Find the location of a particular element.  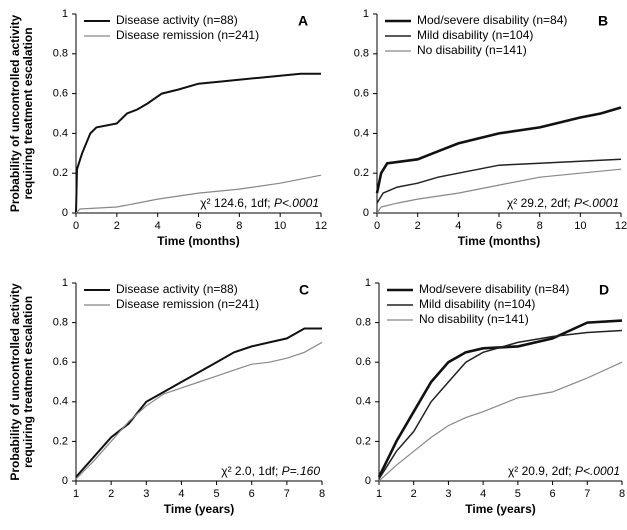

annotation: χ² 20.9, 2df; P<.0001 is located at coordinates (564, 471).